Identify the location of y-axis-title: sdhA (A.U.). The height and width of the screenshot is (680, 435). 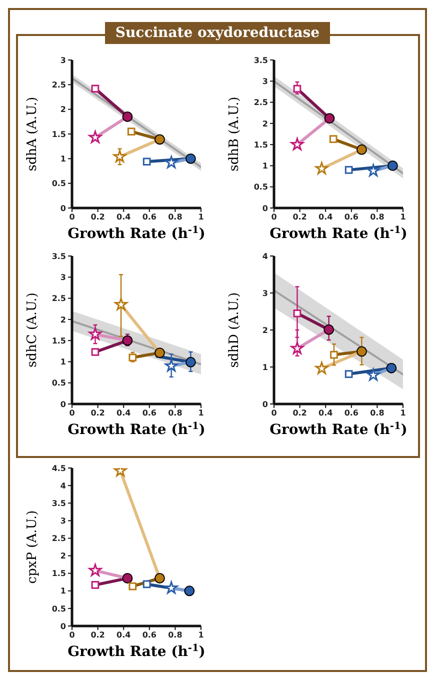
(32, 134).